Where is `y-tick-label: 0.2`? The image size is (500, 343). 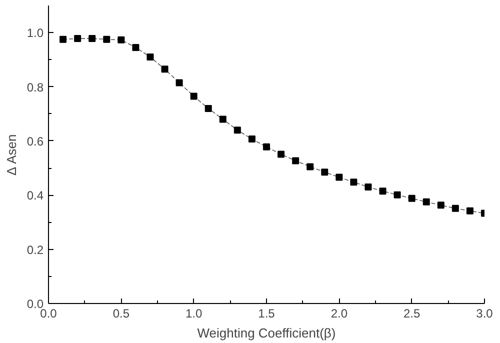 y-tick-label: 0.2 is located at coordinates (35, 249).